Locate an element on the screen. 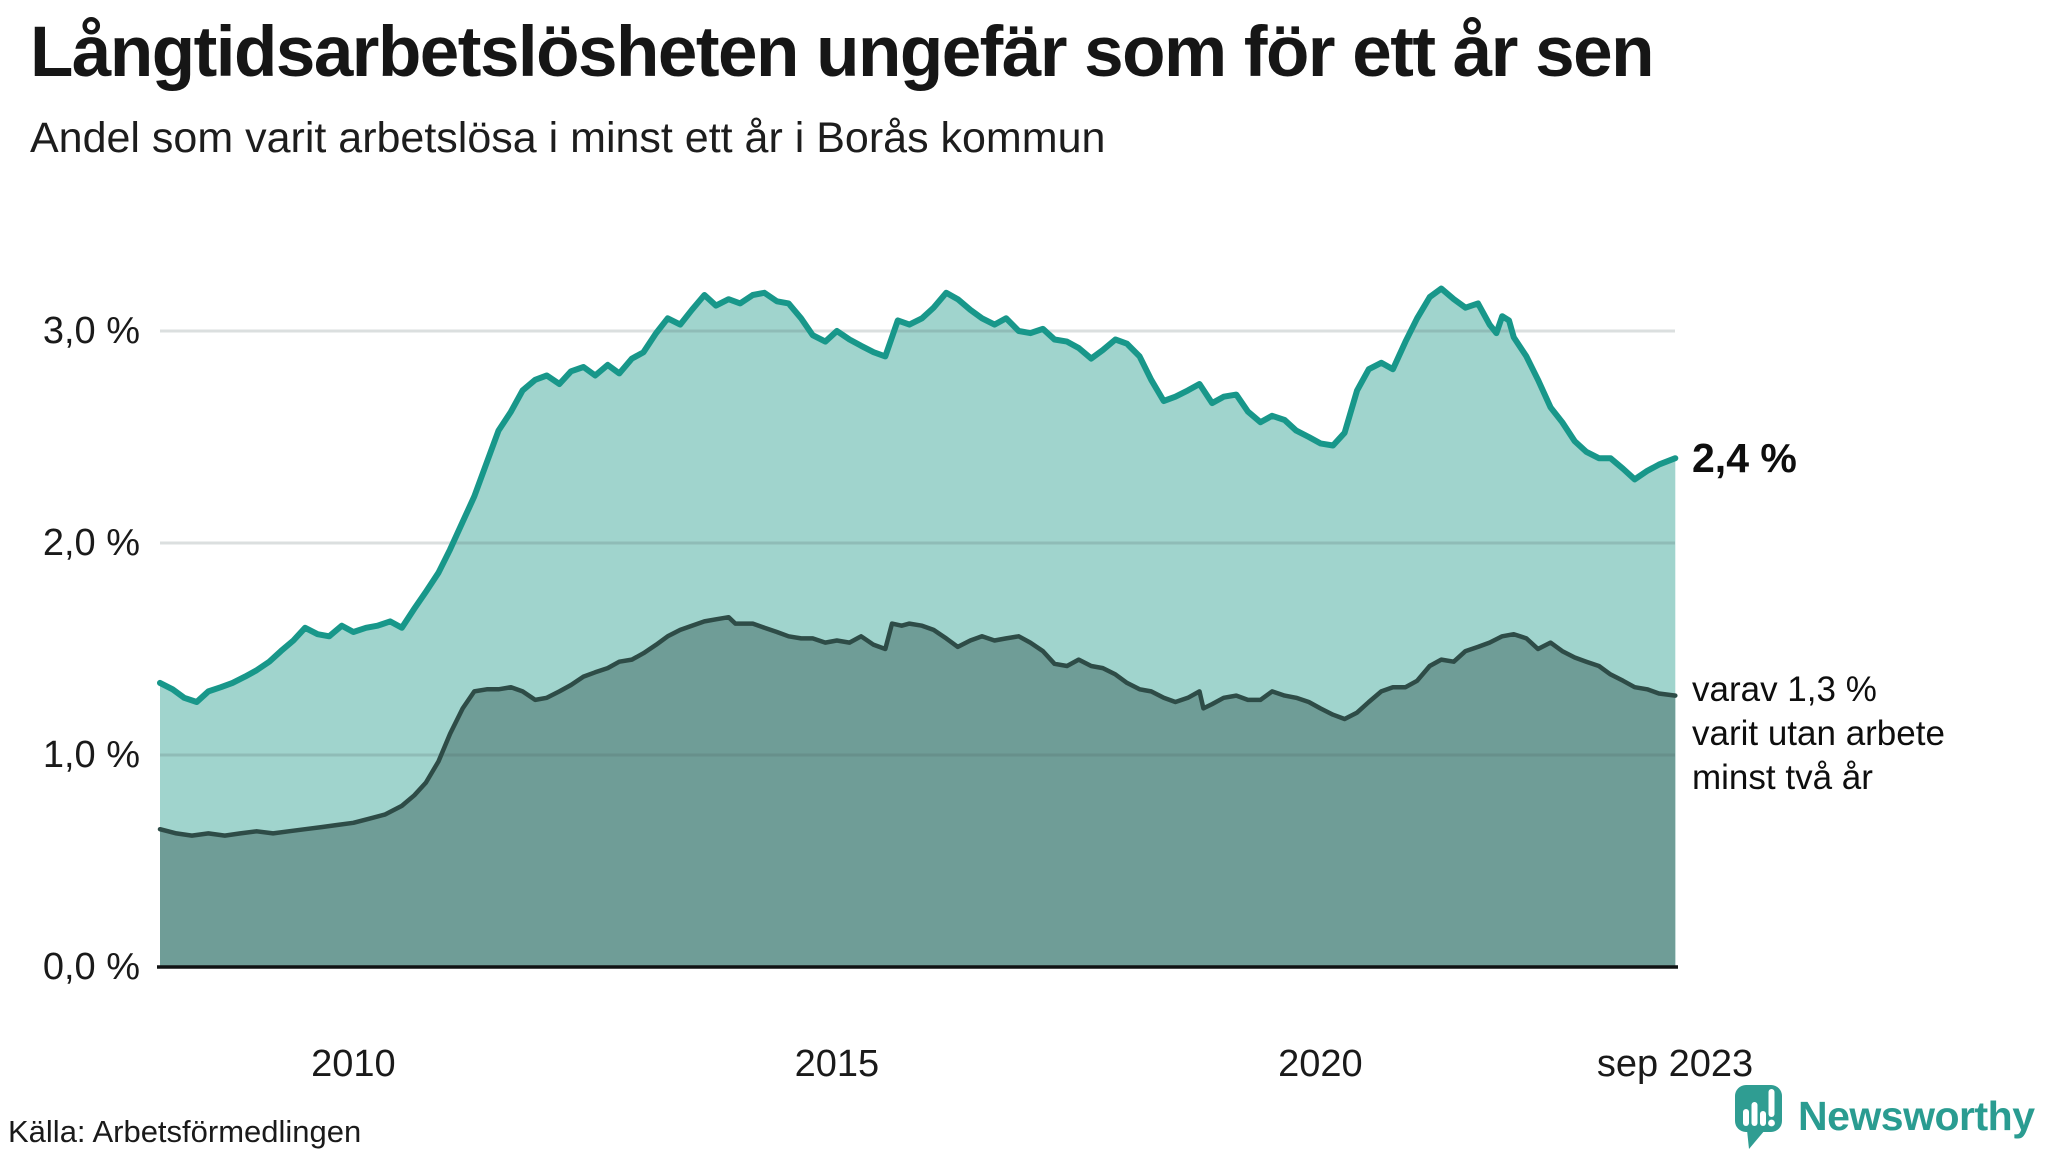 The height and width of the screenshot is (1152, 2048). newsworthy-logo-text: Newsworthy is located at coordinates (1916, 1116).